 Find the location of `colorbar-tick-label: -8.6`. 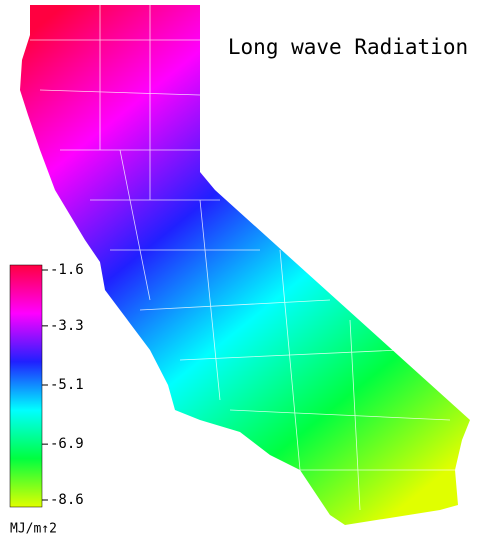

colorbar-tick-label: -8.6 is located at coordinates (67, 500).